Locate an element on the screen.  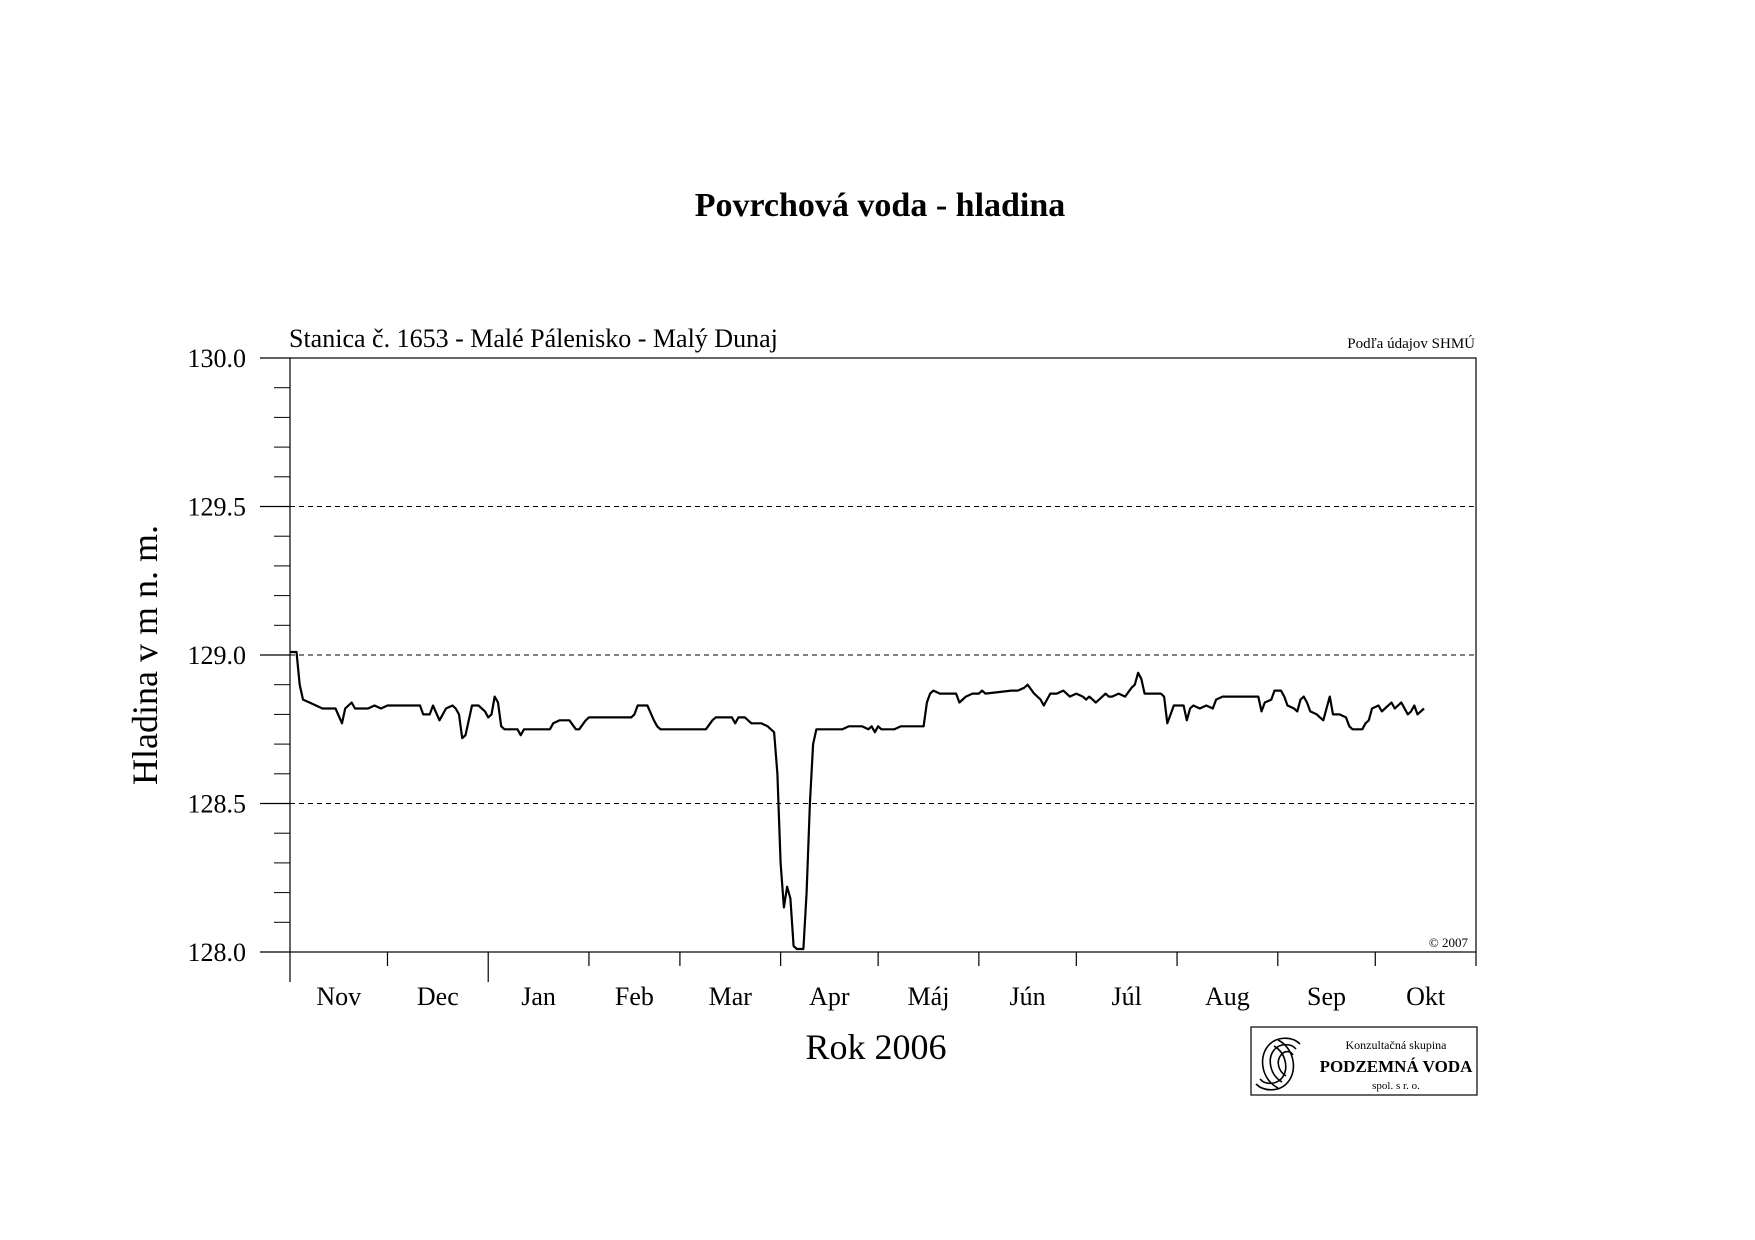
x-month-label: Jún is located at coordinates (1028, 996).